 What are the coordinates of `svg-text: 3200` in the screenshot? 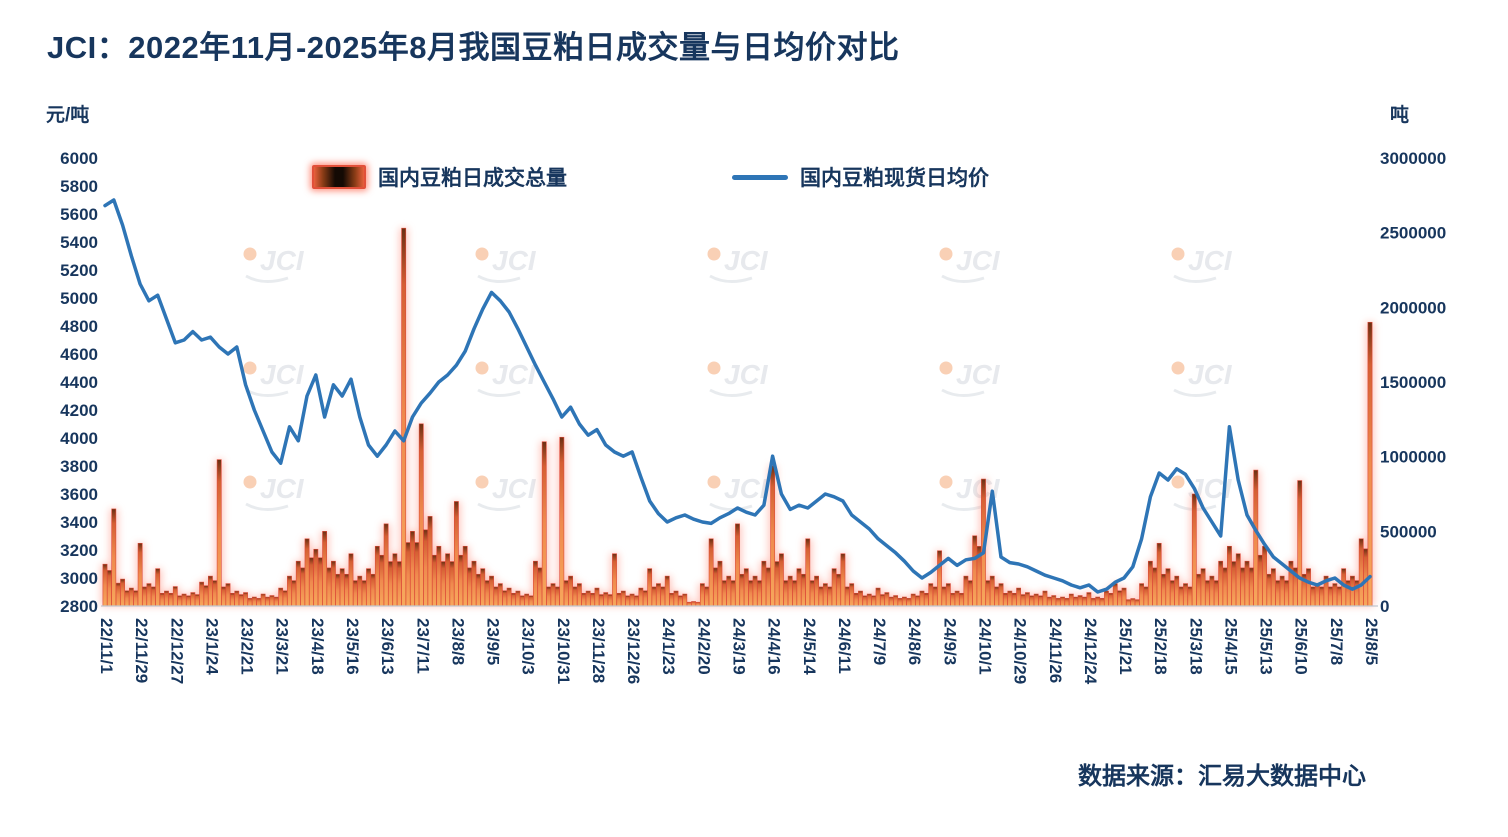 It's located at (79, 550).